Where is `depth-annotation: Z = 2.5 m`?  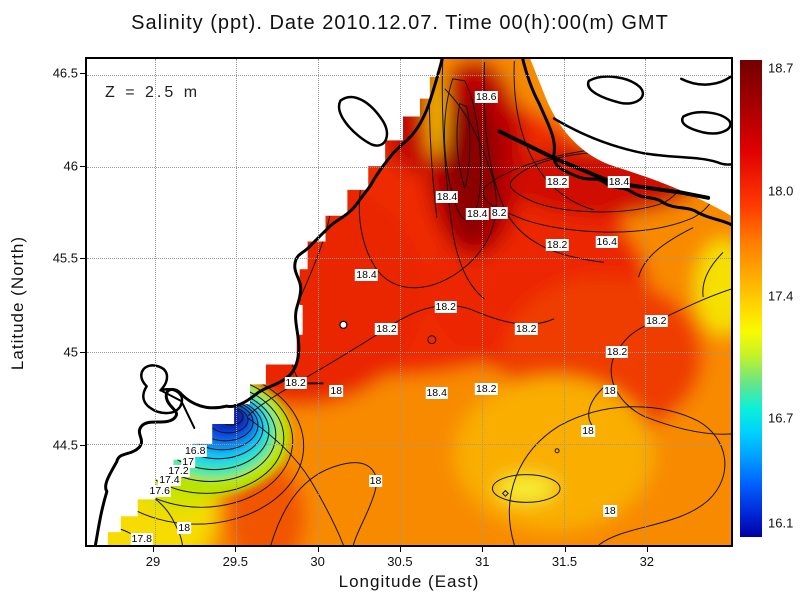 depth-annotation: Z = 2.5 m is located at coordinates (153, 92).